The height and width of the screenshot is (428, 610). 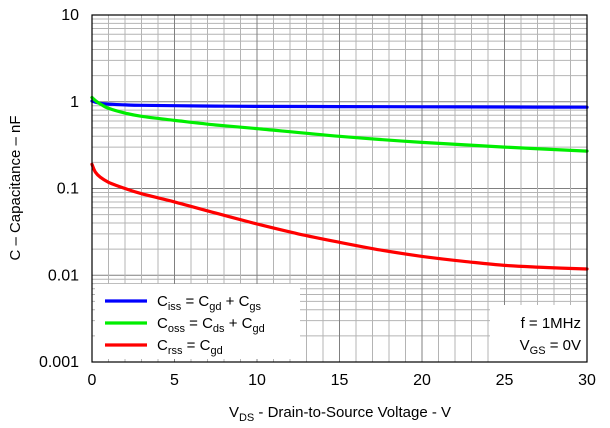 What do you see at coordinates (234, 412) in the screenshot?
I see `x-axis-title-main: V` at bounding box center [234, 412].